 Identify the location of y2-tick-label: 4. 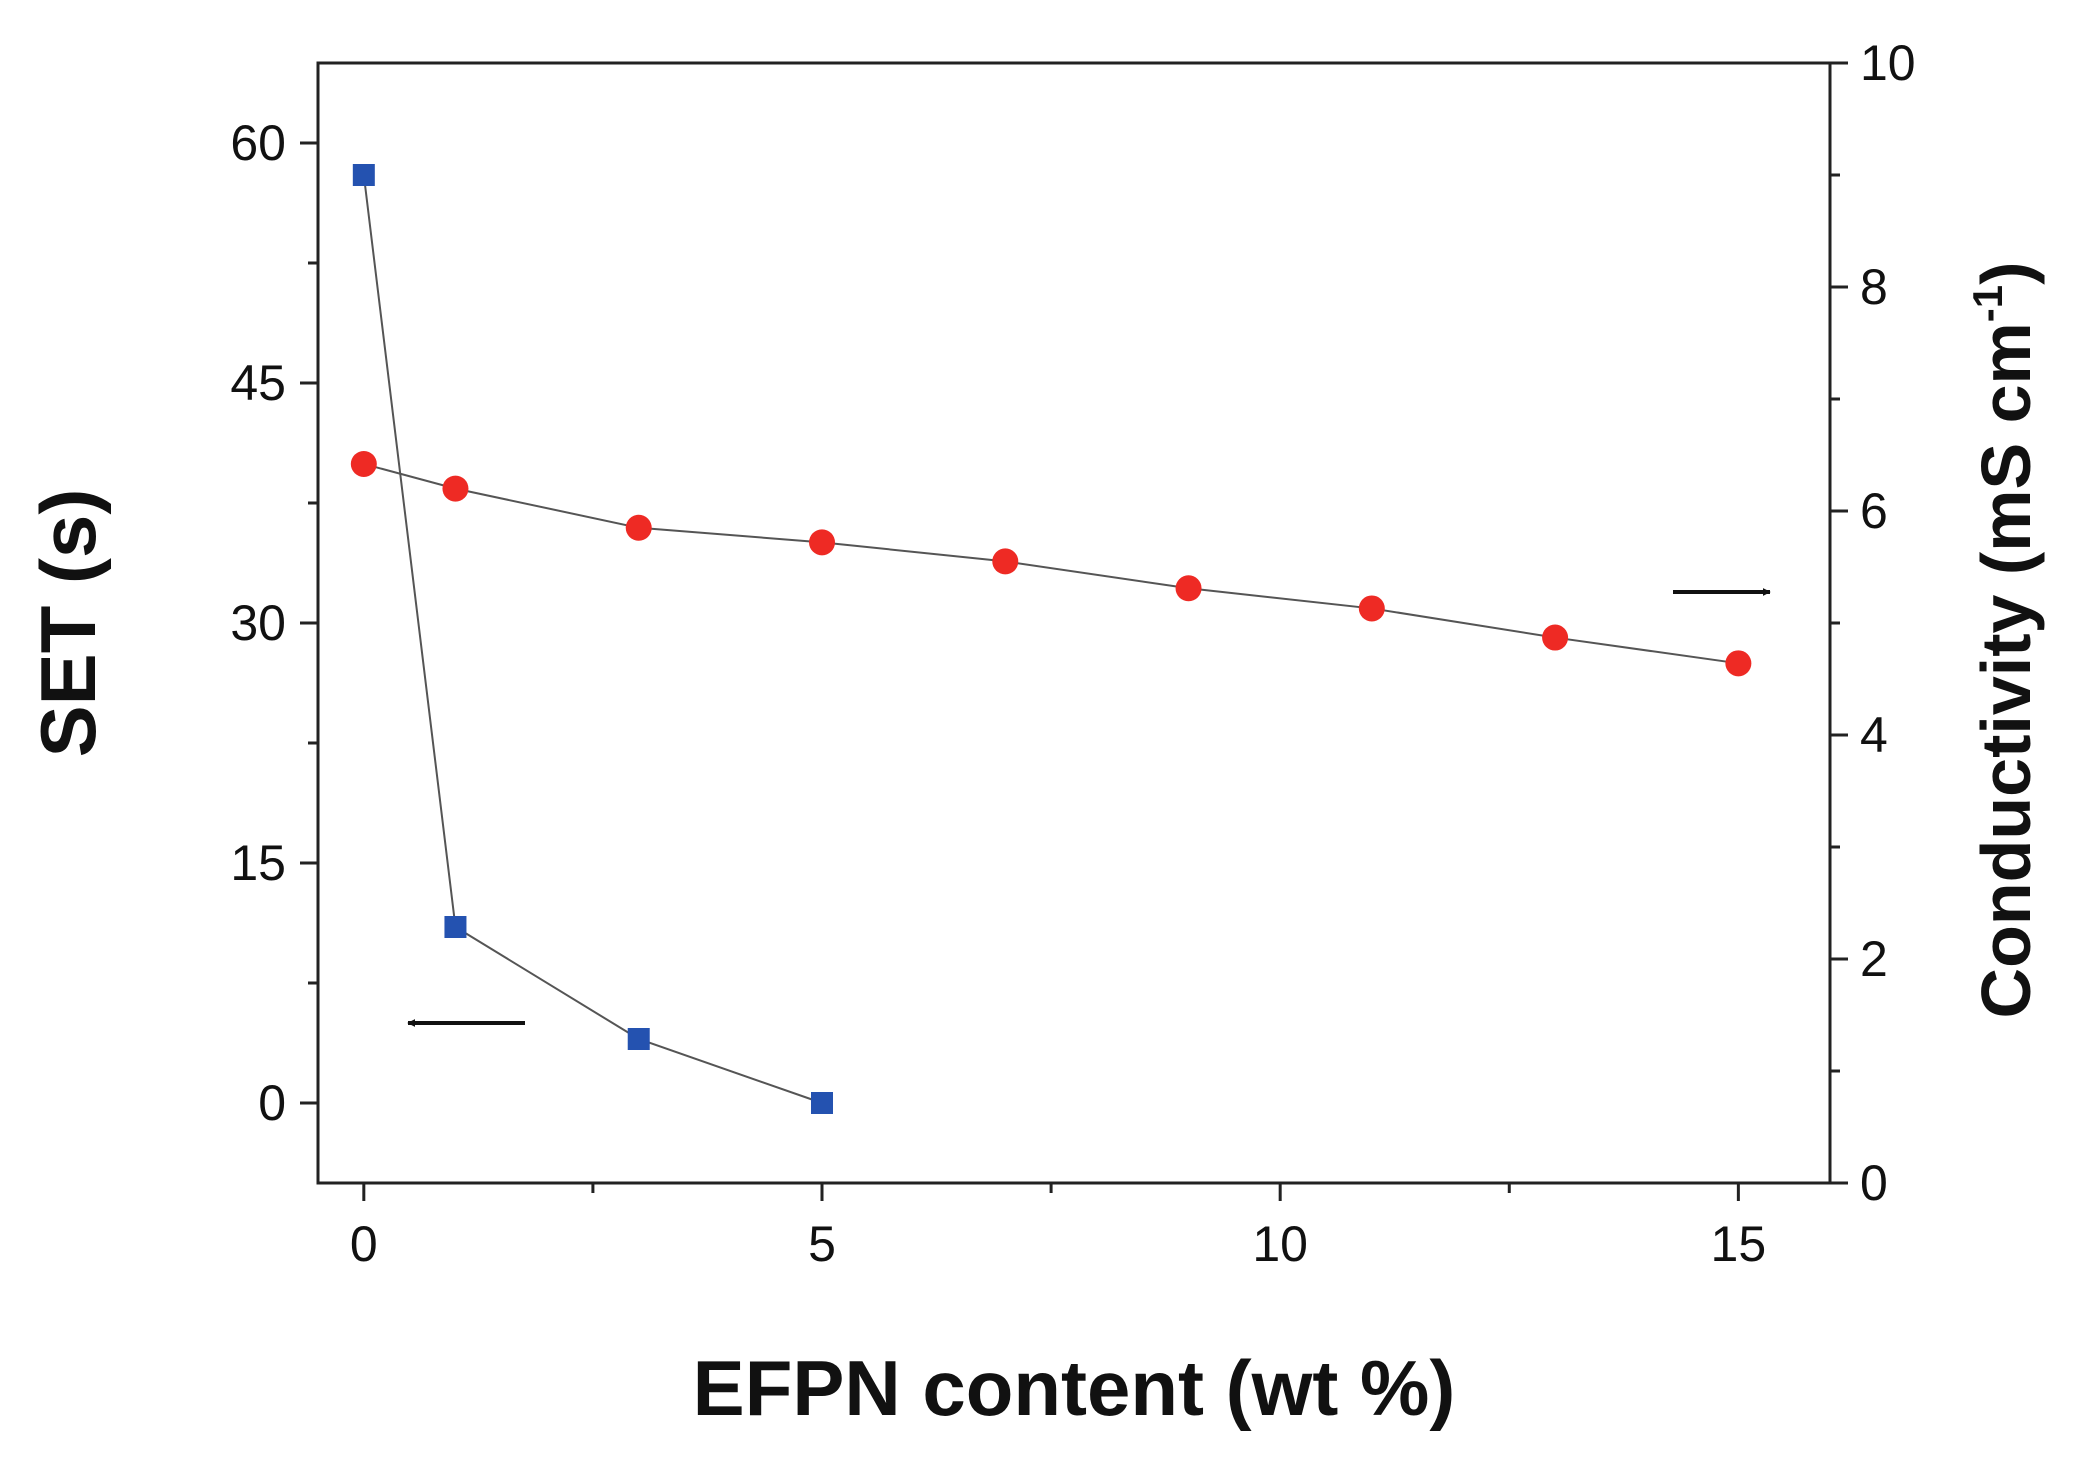
(1874, 735).